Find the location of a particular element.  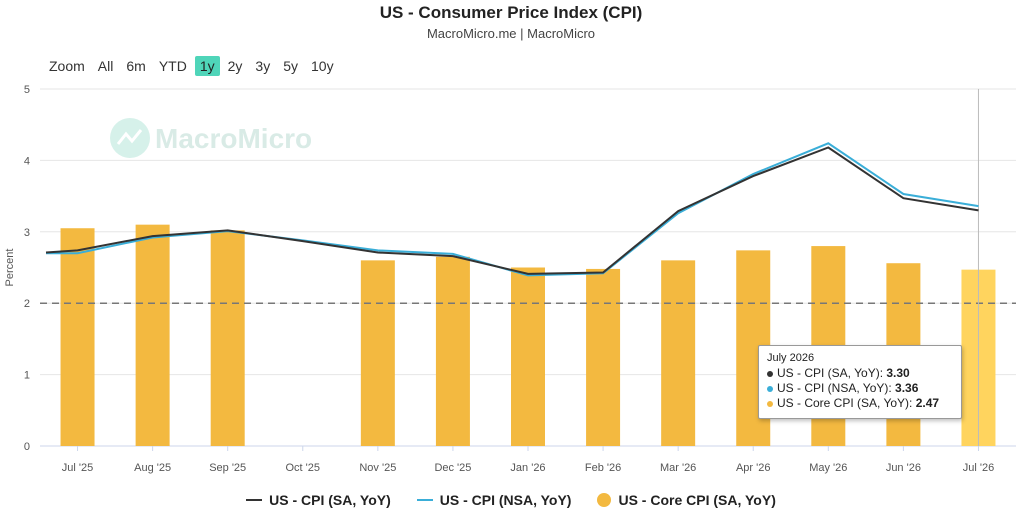

x-tick-label: Sep '25 is located at coordinates (227, 468).